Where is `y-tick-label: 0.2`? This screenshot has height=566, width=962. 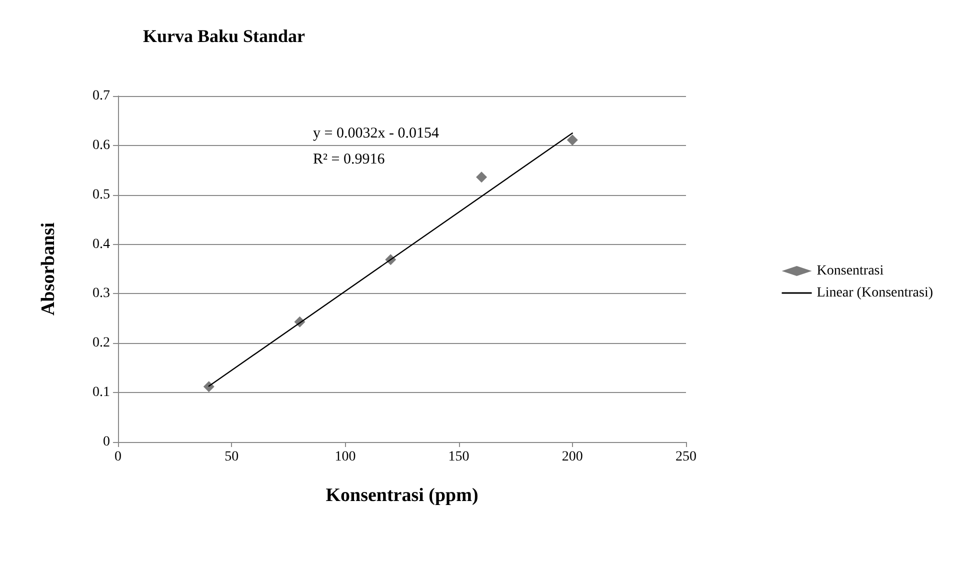 y-tick-label: 0.2 is located at coordinates (101, 343).